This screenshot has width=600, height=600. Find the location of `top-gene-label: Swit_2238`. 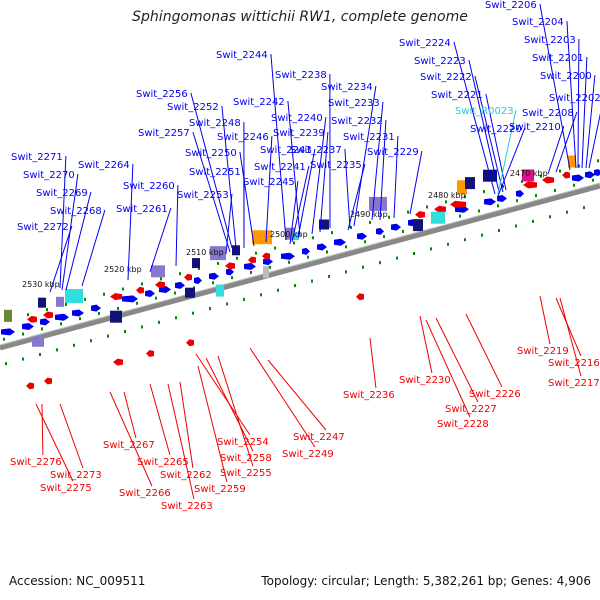

top-gene-label: Swit_2238 is located at coordinates (301, 75).